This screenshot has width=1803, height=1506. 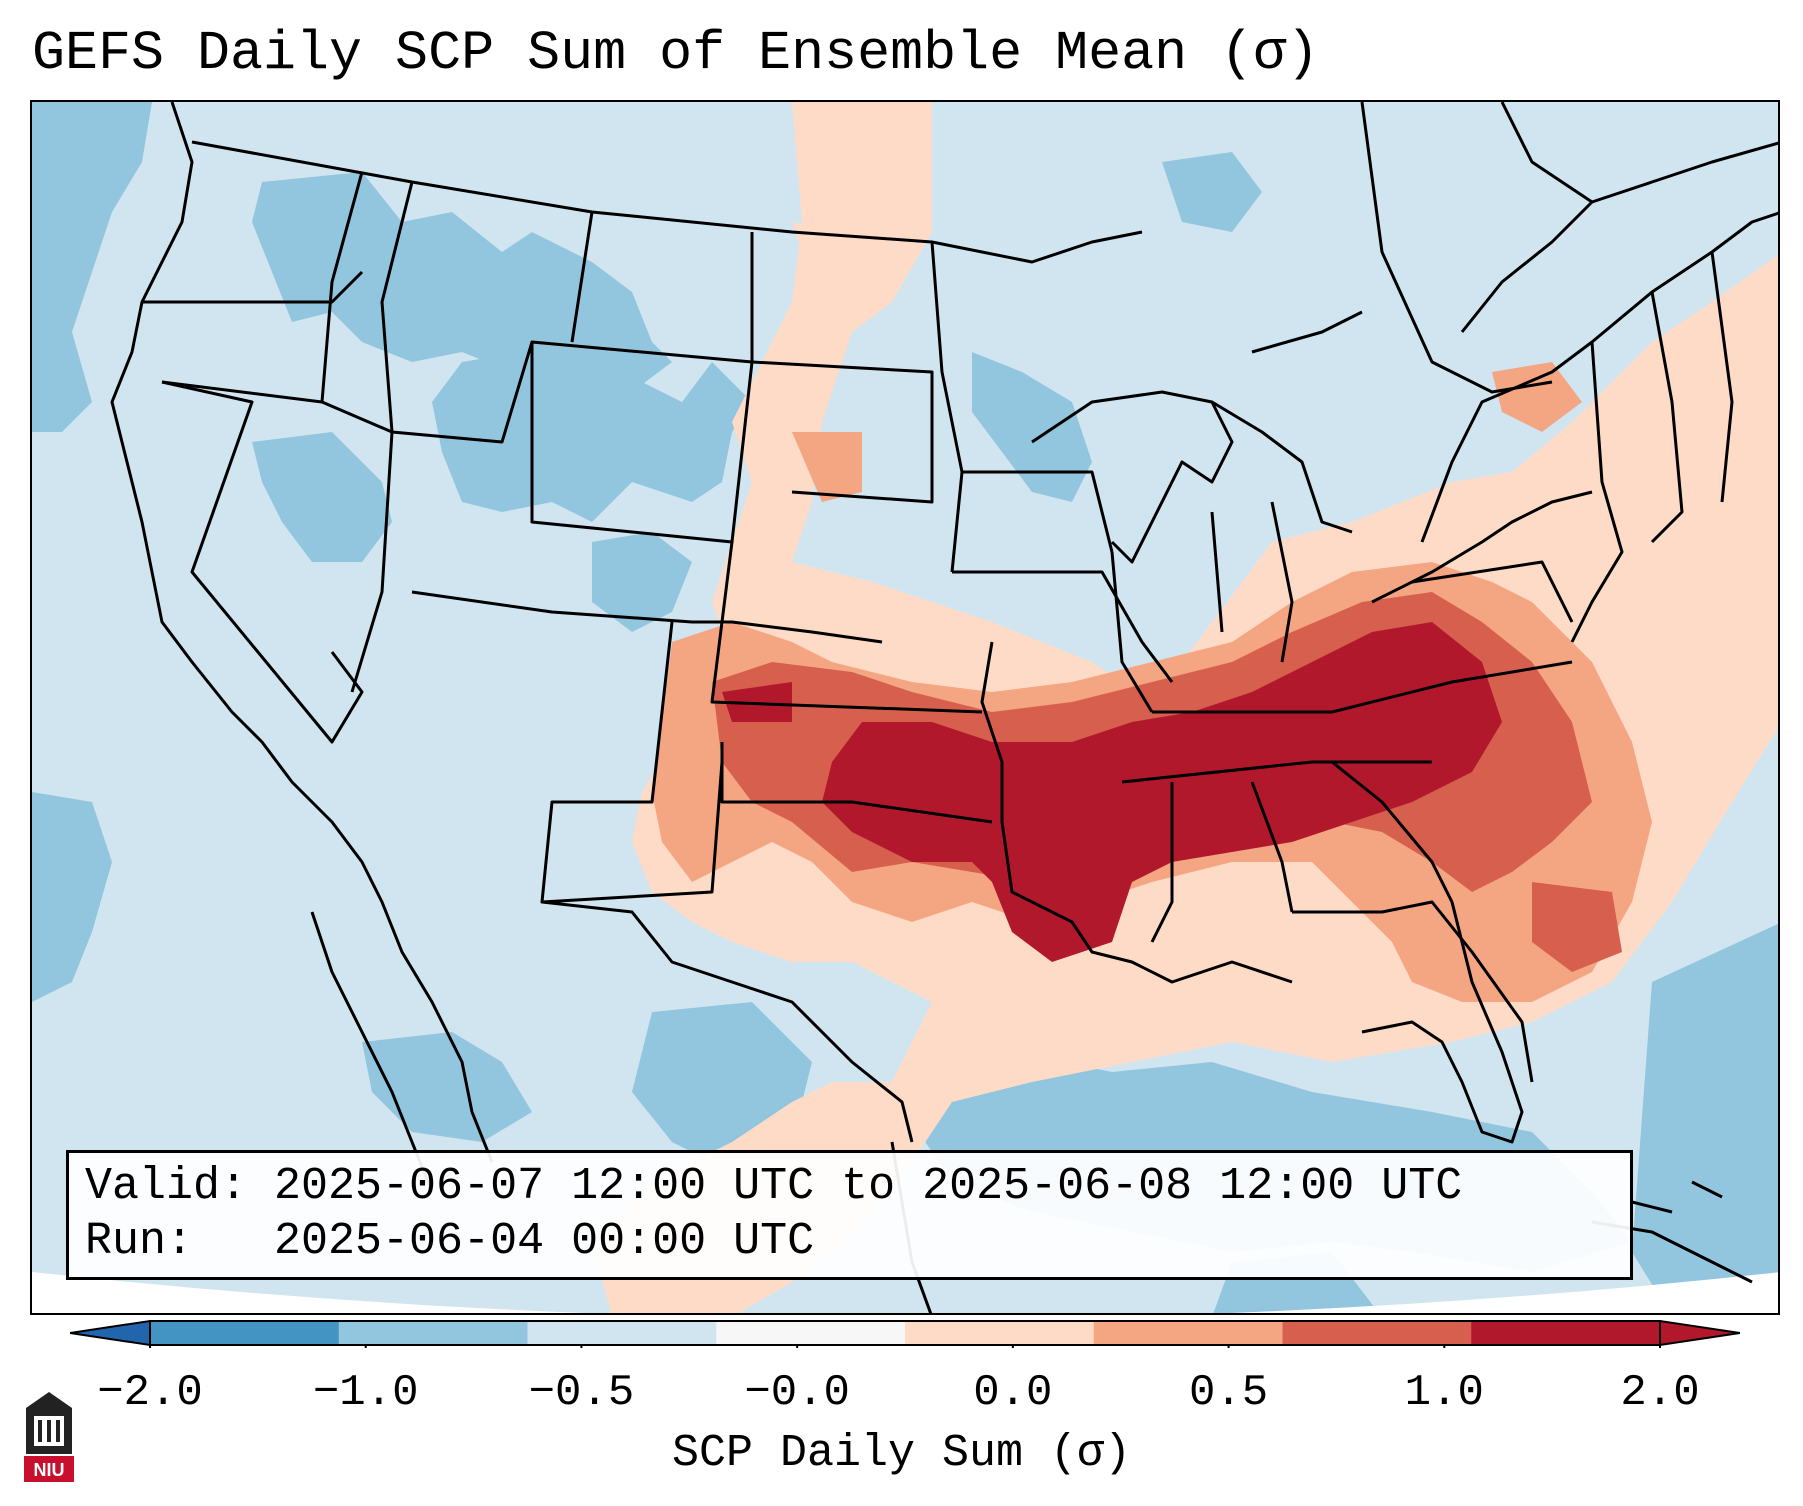 I want to click on colorbar-extend-low, so click(x=110, y=1333).